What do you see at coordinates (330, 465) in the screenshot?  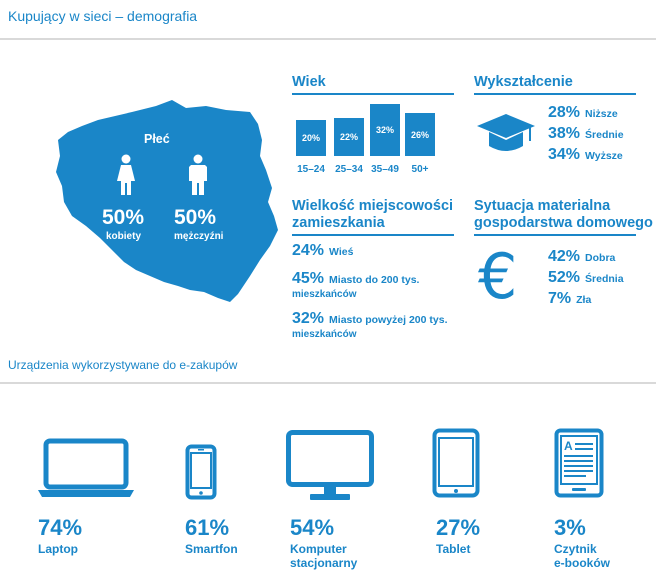 I see `desktop-computer-icon` at bounding box center [330, 465].